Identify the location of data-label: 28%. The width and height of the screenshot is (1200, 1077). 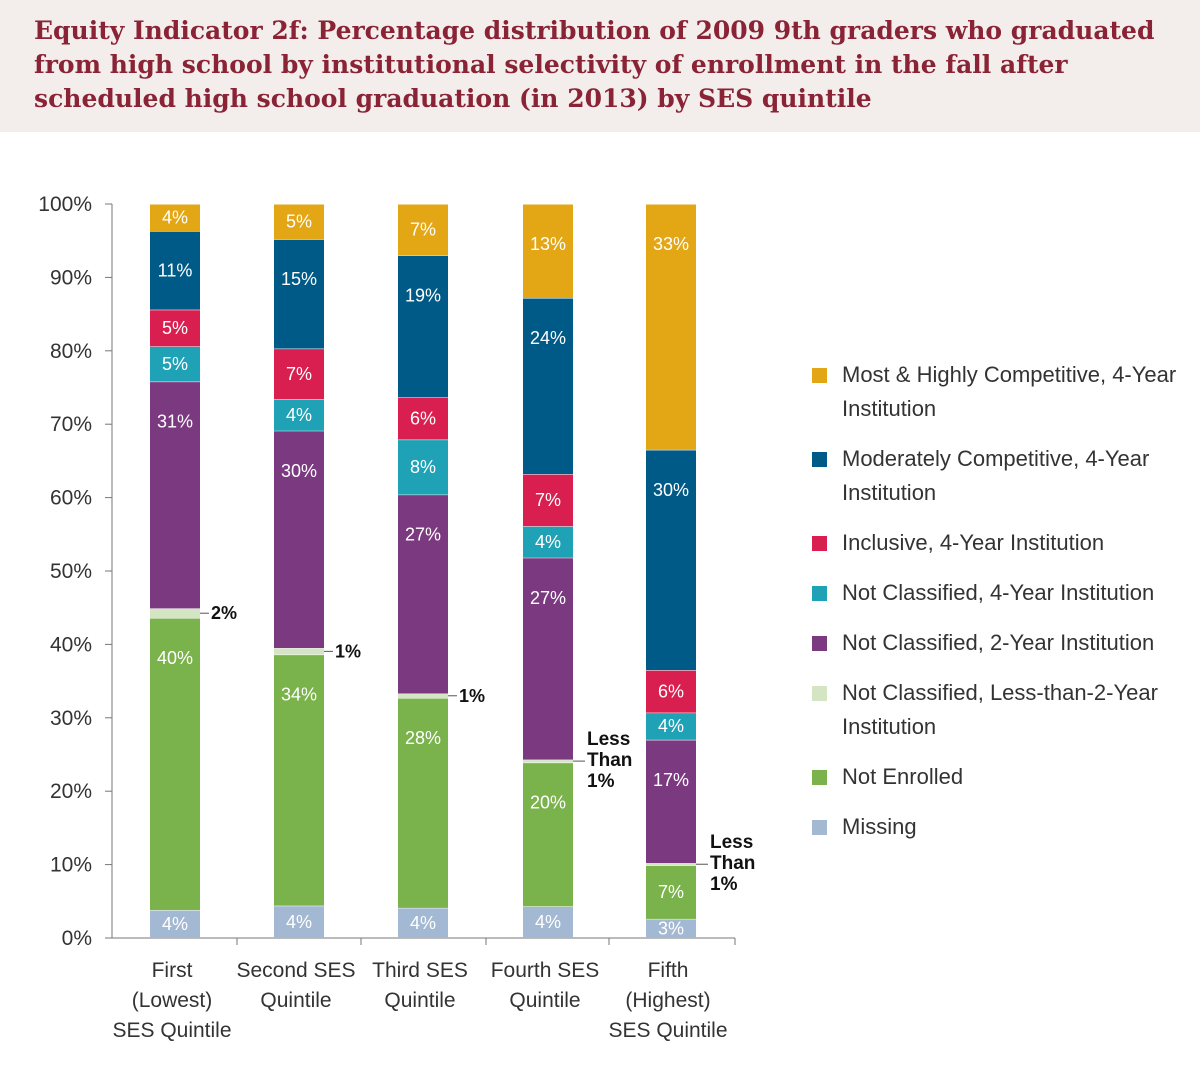
(423, 738).